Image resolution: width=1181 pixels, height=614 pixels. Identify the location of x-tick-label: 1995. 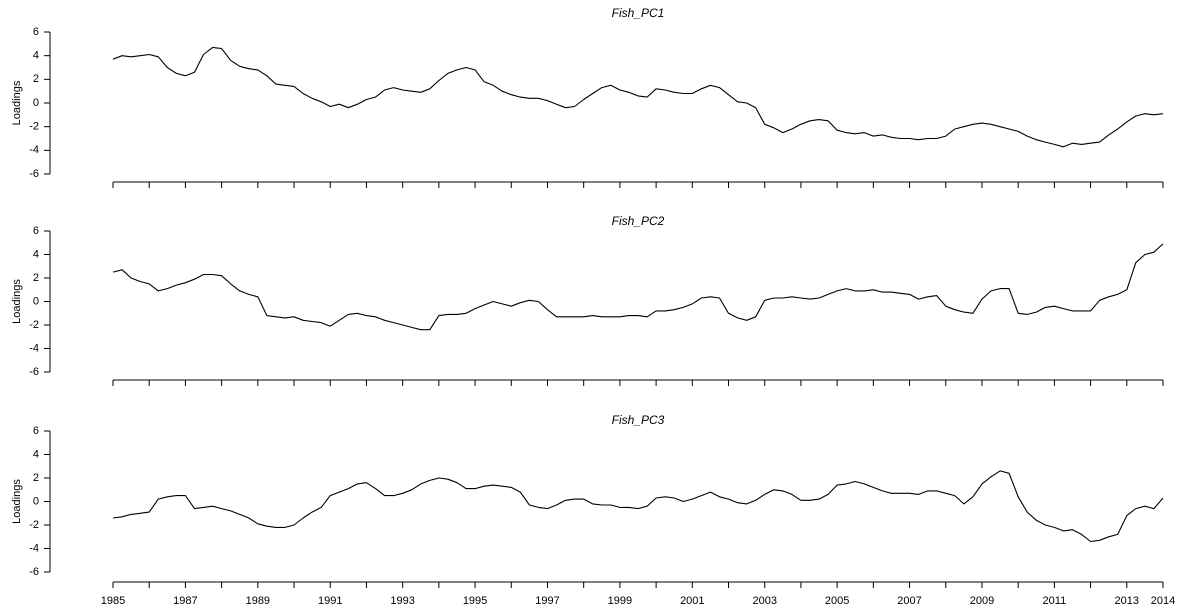
(475, 601).